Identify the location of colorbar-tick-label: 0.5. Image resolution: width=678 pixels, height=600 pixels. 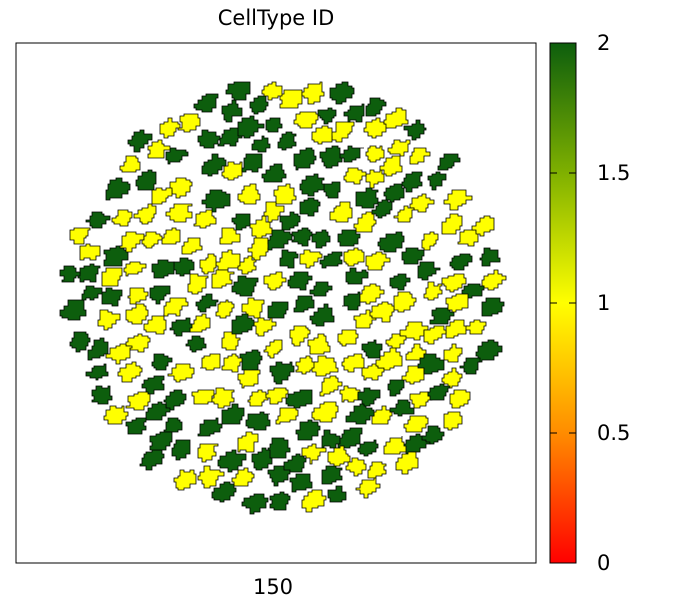
(614, 433).